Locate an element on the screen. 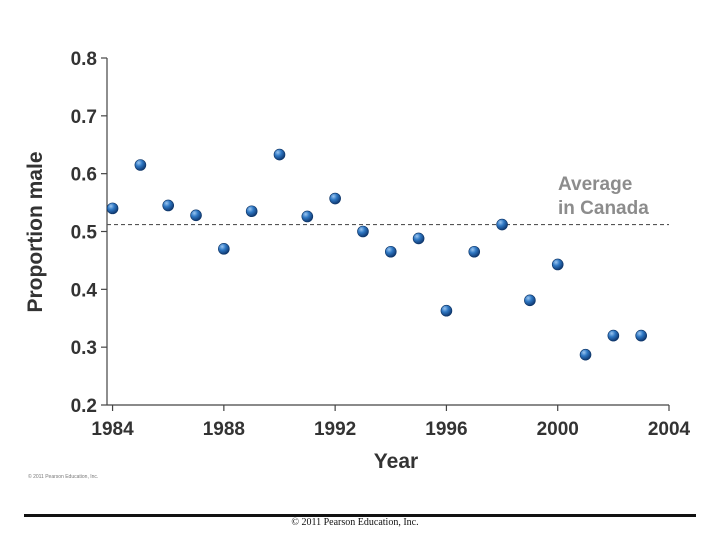  x-tick-label: 2000 is located at coordinates (558, 429).